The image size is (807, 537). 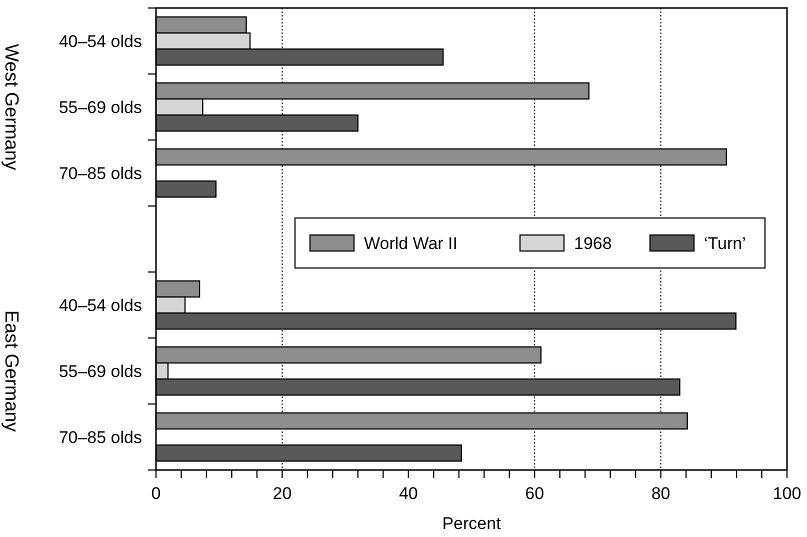 I want to click on legend-label: 1968, so click(x=593, y=243).